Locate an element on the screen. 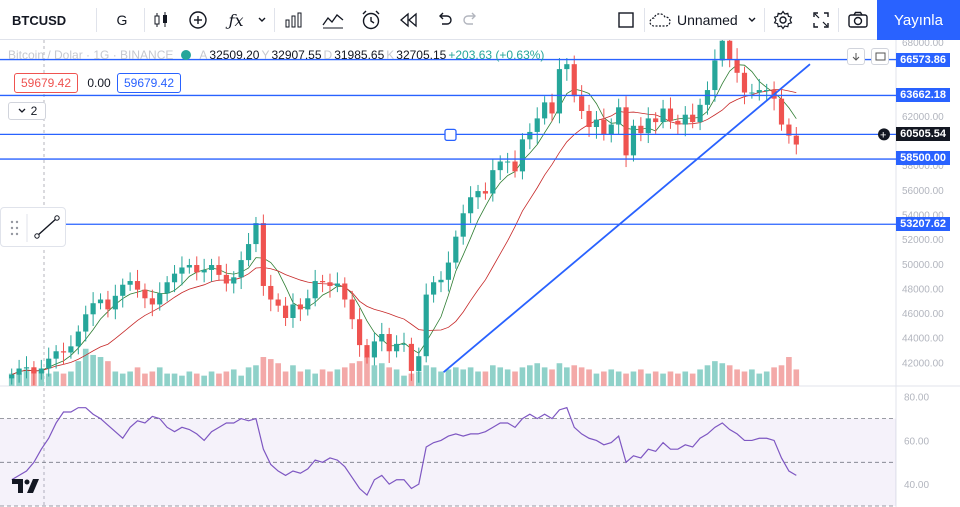 The width and height of the screenshot is (960, 507). rsi-line is located at coordinates (404, 451).